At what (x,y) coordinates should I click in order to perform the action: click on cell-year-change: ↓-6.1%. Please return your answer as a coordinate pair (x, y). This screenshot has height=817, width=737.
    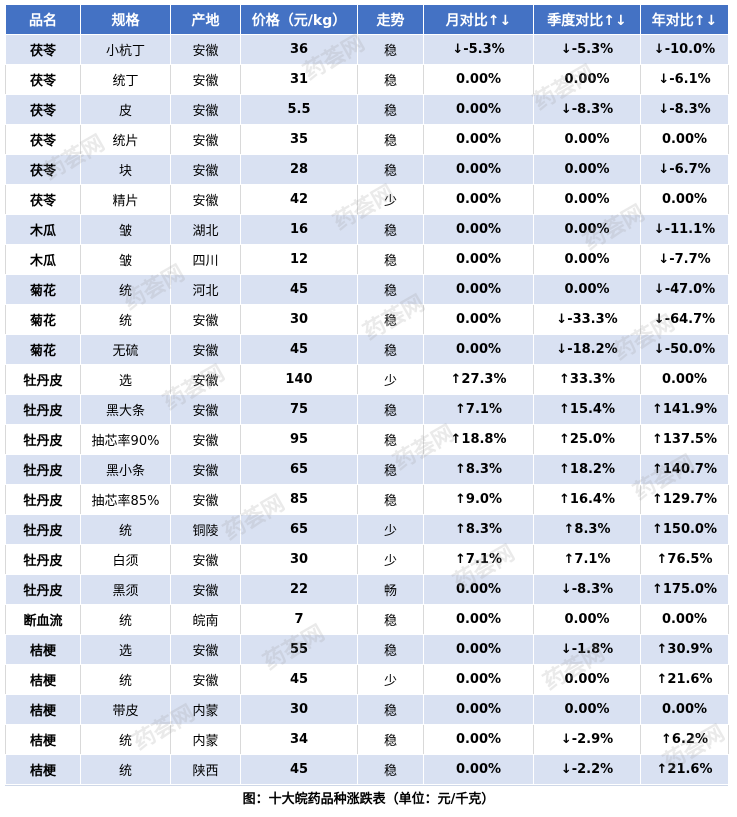
    Looking at the image, I should click on (684, 79).